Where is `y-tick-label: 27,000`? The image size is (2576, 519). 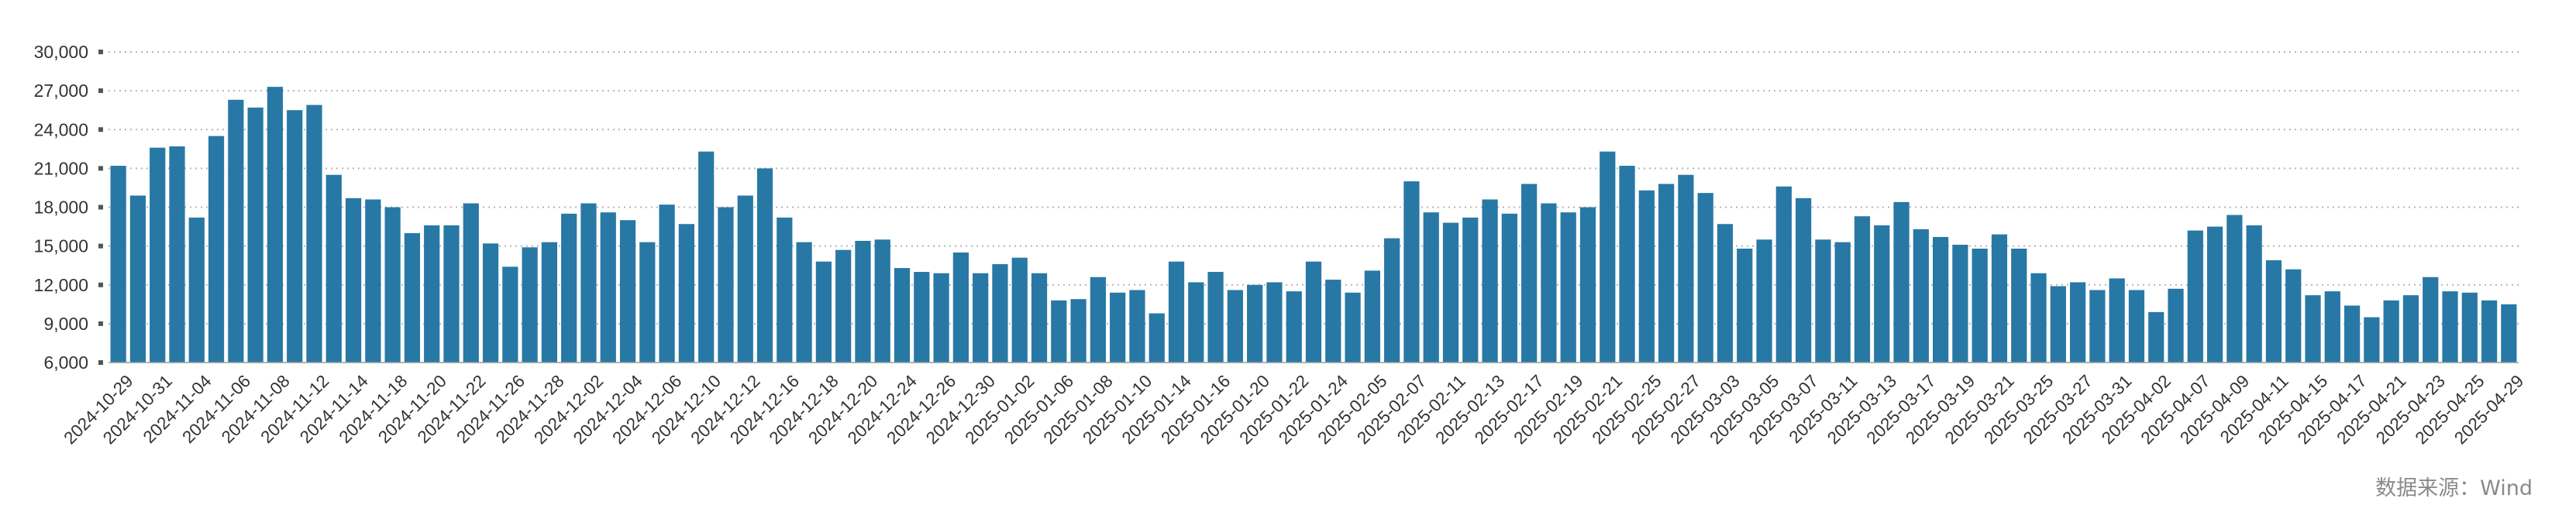 y-tick-label: 27,000 is located at coordinates (61, 91).